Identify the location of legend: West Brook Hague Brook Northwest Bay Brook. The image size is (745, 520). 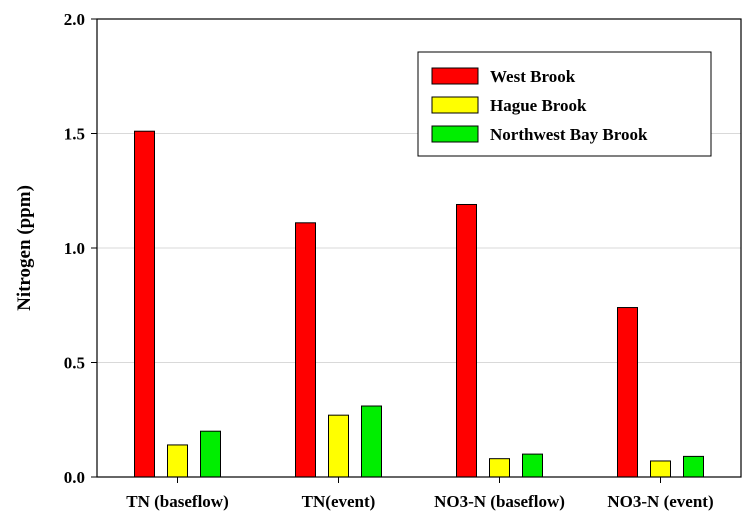
(564, 104).